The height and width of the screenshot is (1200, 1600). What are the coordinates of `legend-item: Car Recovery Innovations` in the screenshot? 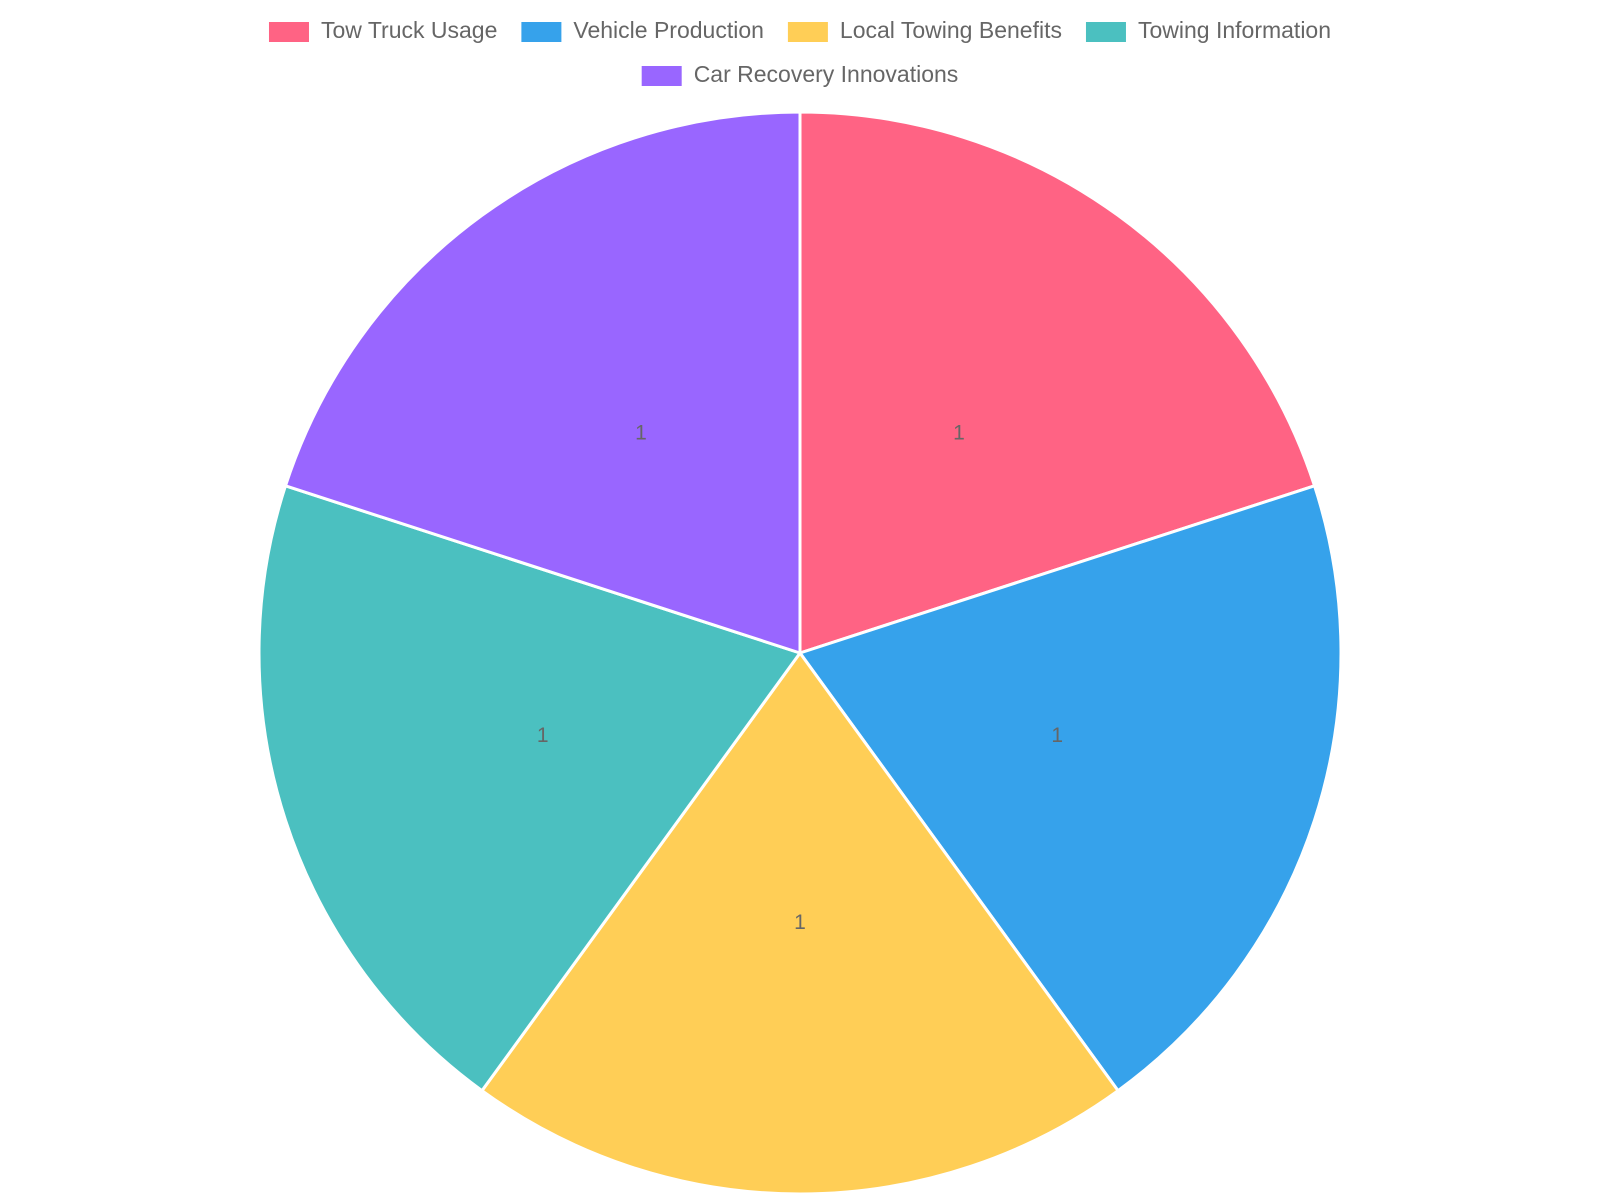 It's located at (800, 74).